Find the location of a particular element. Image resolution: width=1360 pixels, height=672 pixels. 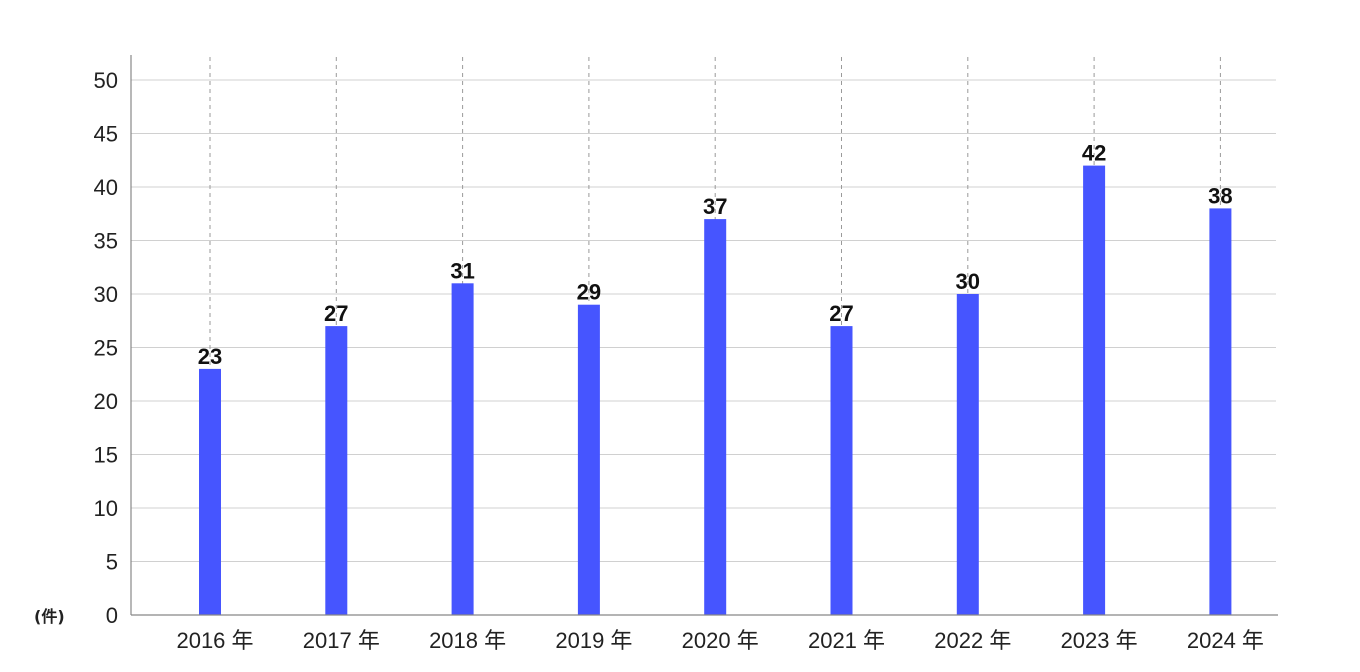

bar-value-label: 38 is located at coordinates (1220, 195).